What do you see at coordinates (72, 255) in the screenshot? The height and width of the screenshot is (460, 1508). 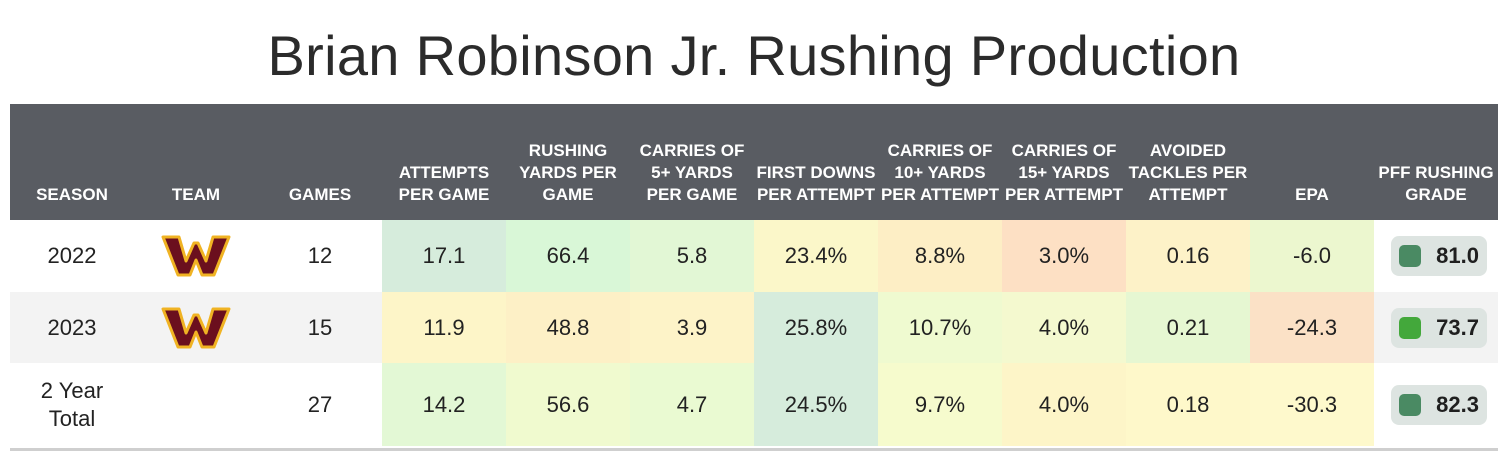 I see `season-cell: 2022` at bounding box center [72, 255].